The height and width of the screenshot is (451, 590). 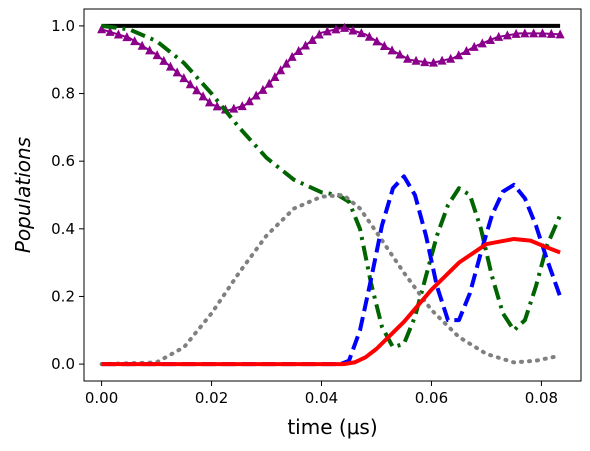 I want to click on x-tick-label: 0.08, so click(x=541, y=398).